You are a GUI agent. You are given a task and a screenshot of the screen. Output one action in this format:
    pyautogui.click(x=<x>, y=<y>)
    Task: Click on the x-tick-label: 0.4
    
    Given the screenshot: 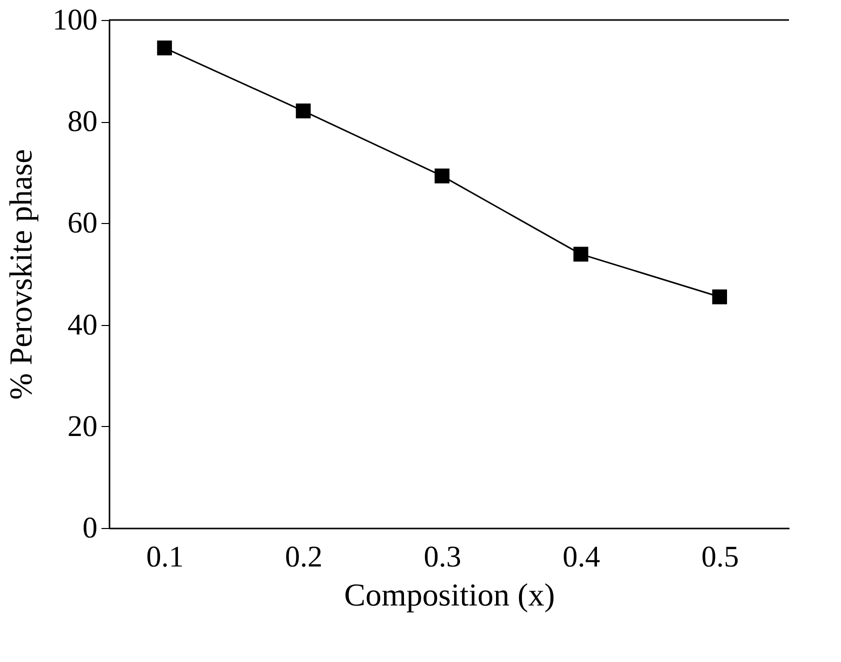 What is the action you would take?
    pyautogui.click(x=581, y=557)
    